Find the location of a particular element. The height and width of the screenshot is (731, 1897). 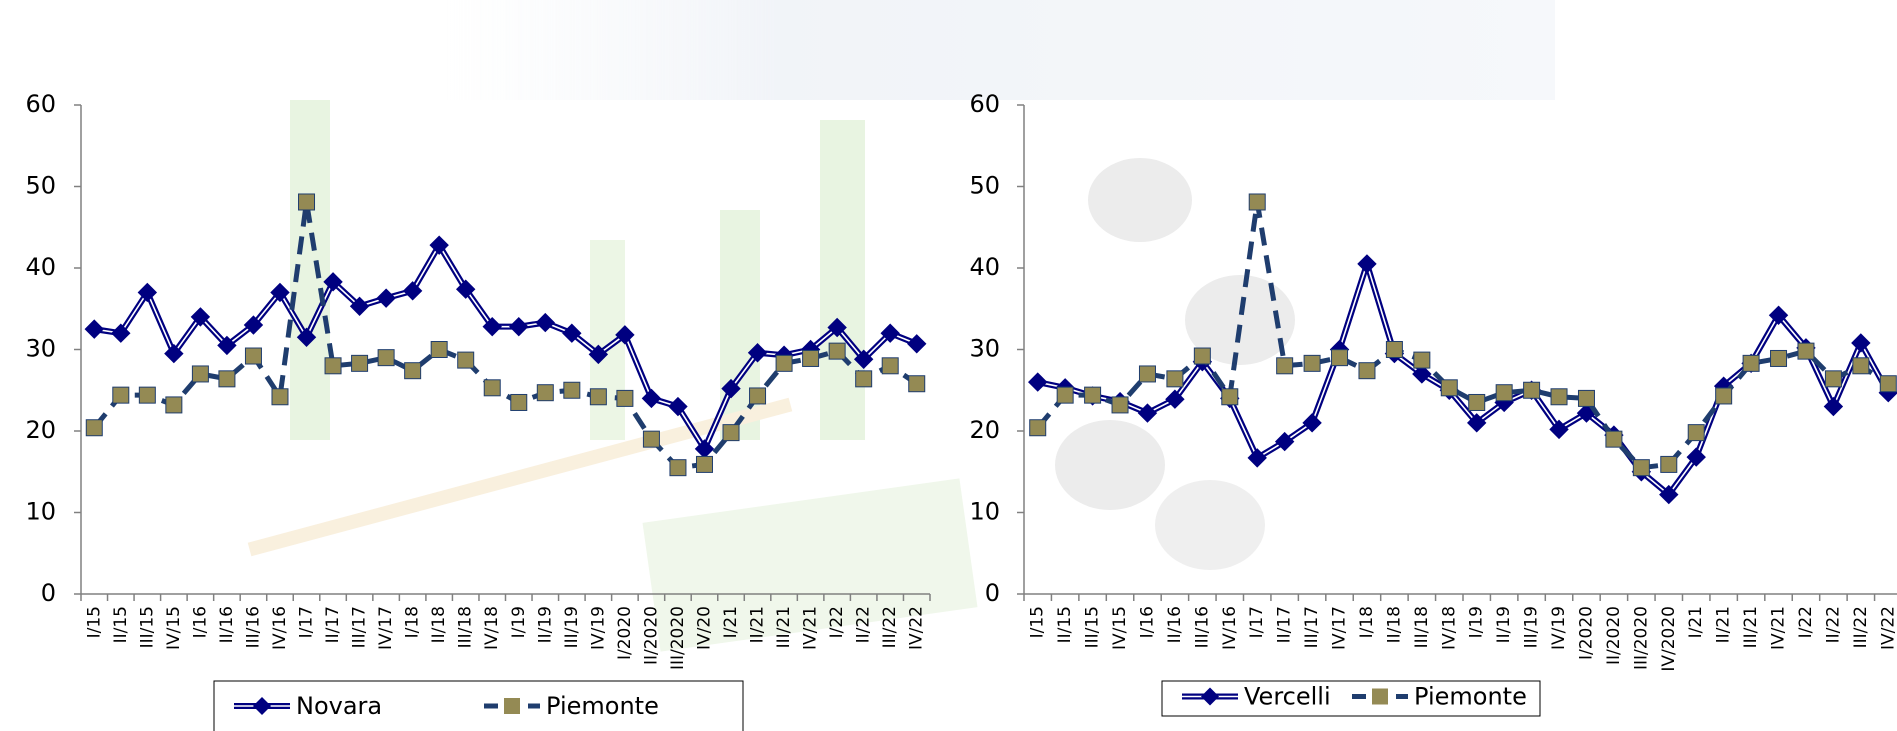

x-tick-label: II/15 is located at coordinates (121, 624).